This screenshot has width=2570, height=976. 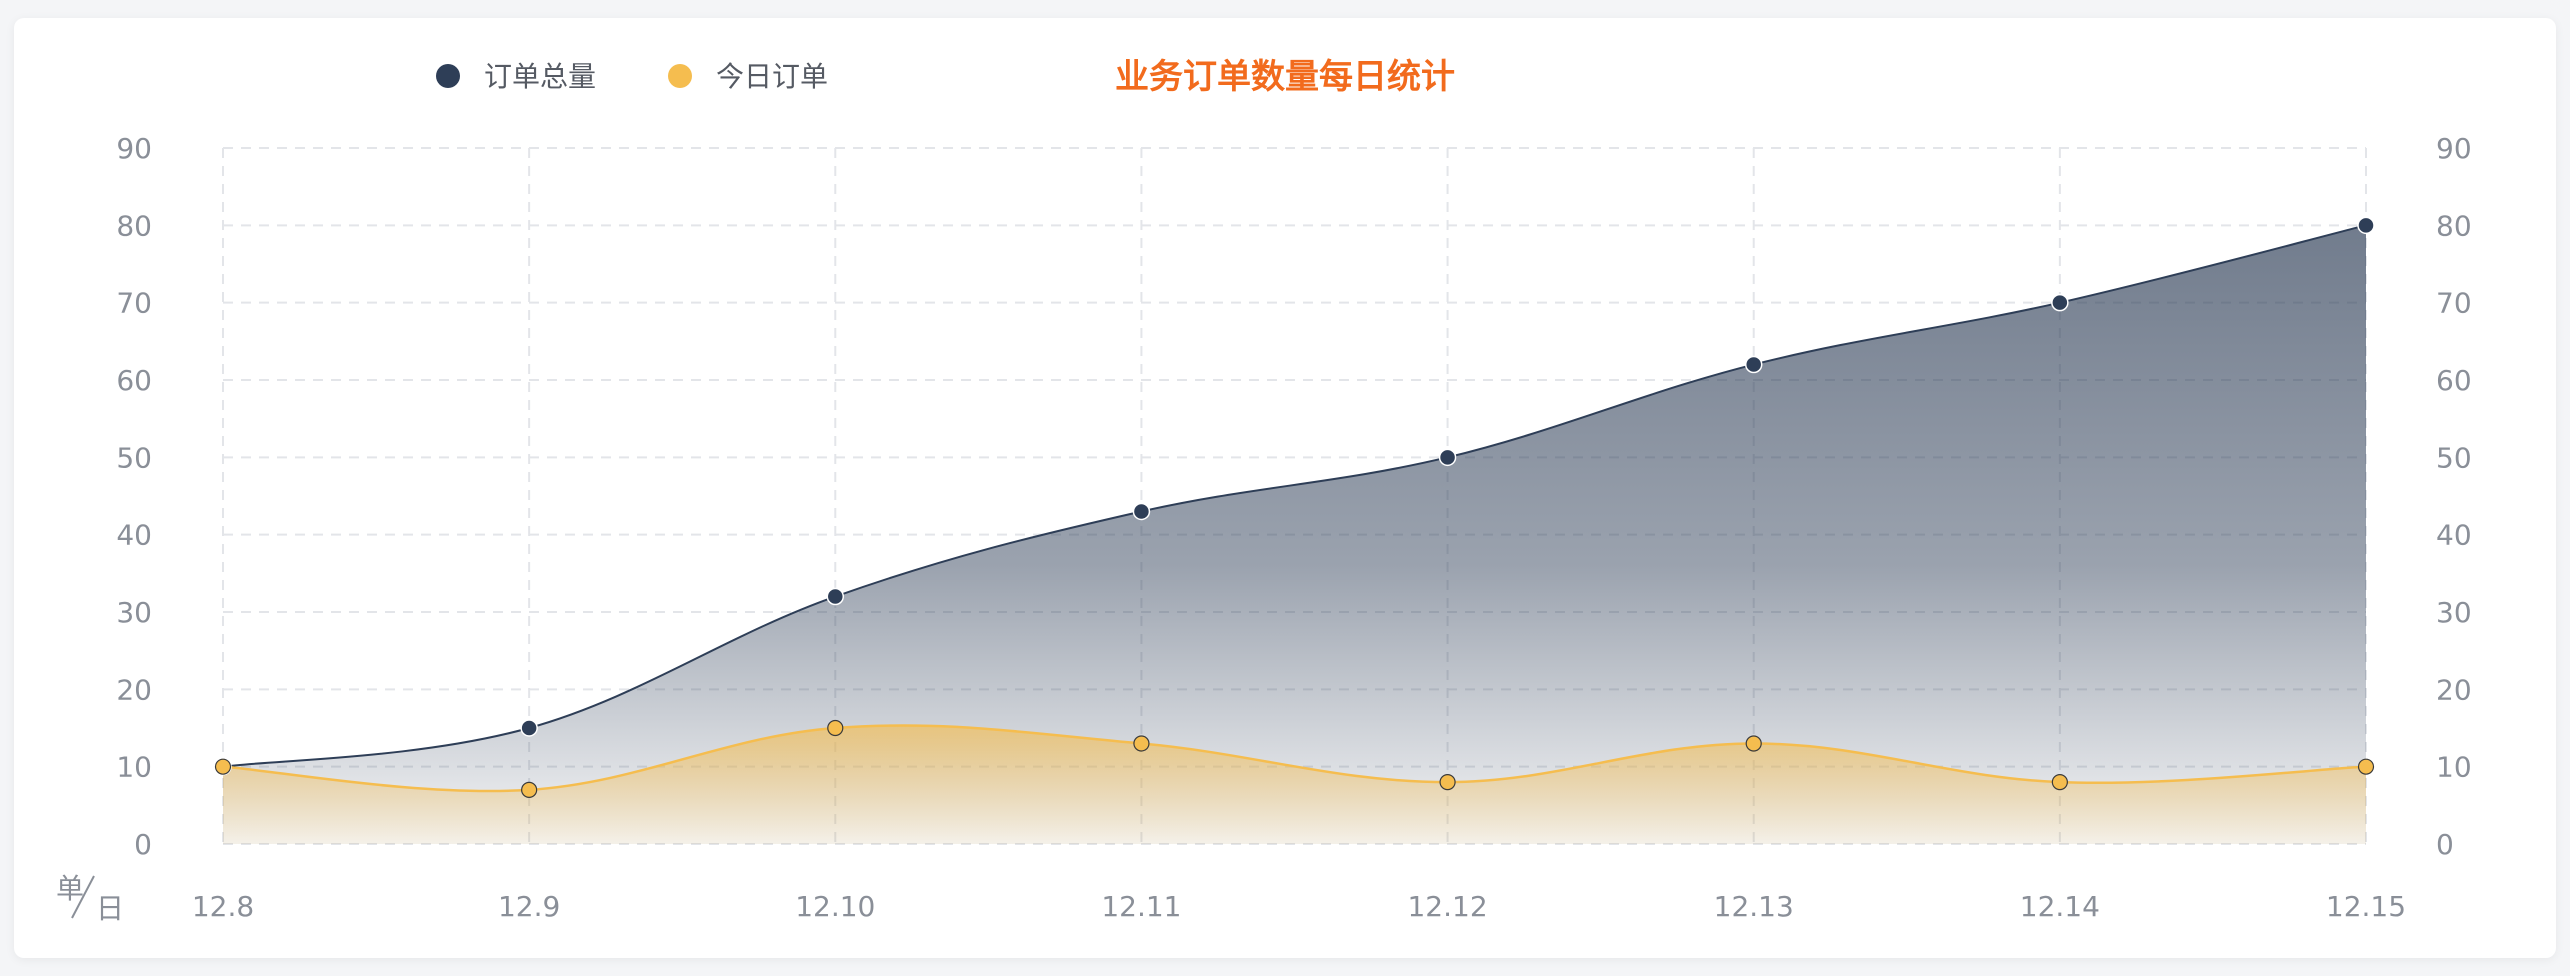 I want to click on y-tick-left: 70, so click(x=134, y=303).